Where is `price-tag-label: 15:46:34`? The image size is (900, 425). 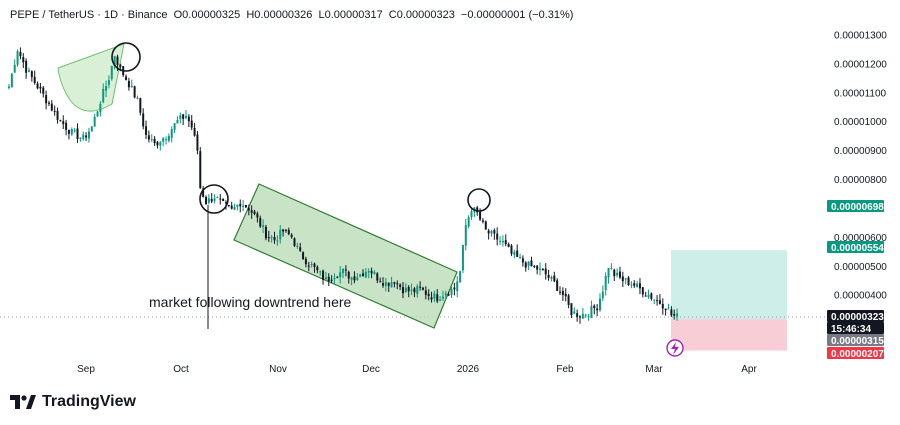
price-tag-label: 15:46:34 is located at coordinates (851, 329).